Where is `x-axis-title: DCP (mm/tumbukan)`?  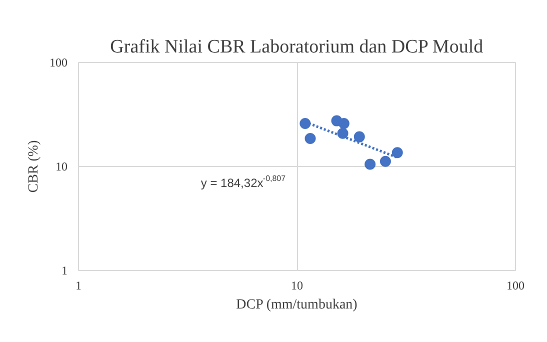 x-axis-title: DCP (mm/tumbukan) is located at coordinates (297, 305).